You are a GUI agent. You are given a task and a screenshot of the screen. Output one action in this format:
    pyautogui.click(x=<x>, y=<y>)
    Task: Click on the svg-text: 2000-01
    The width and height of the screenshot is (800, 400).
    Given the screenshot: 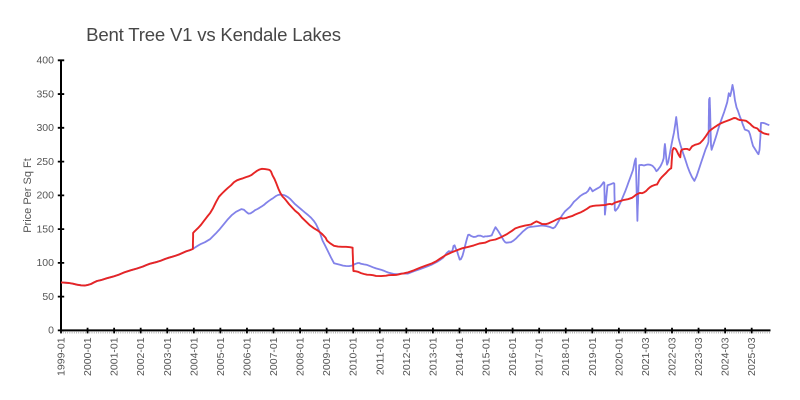 What is the action you would take?
    pyautogui.click(x=88, y=356)
    